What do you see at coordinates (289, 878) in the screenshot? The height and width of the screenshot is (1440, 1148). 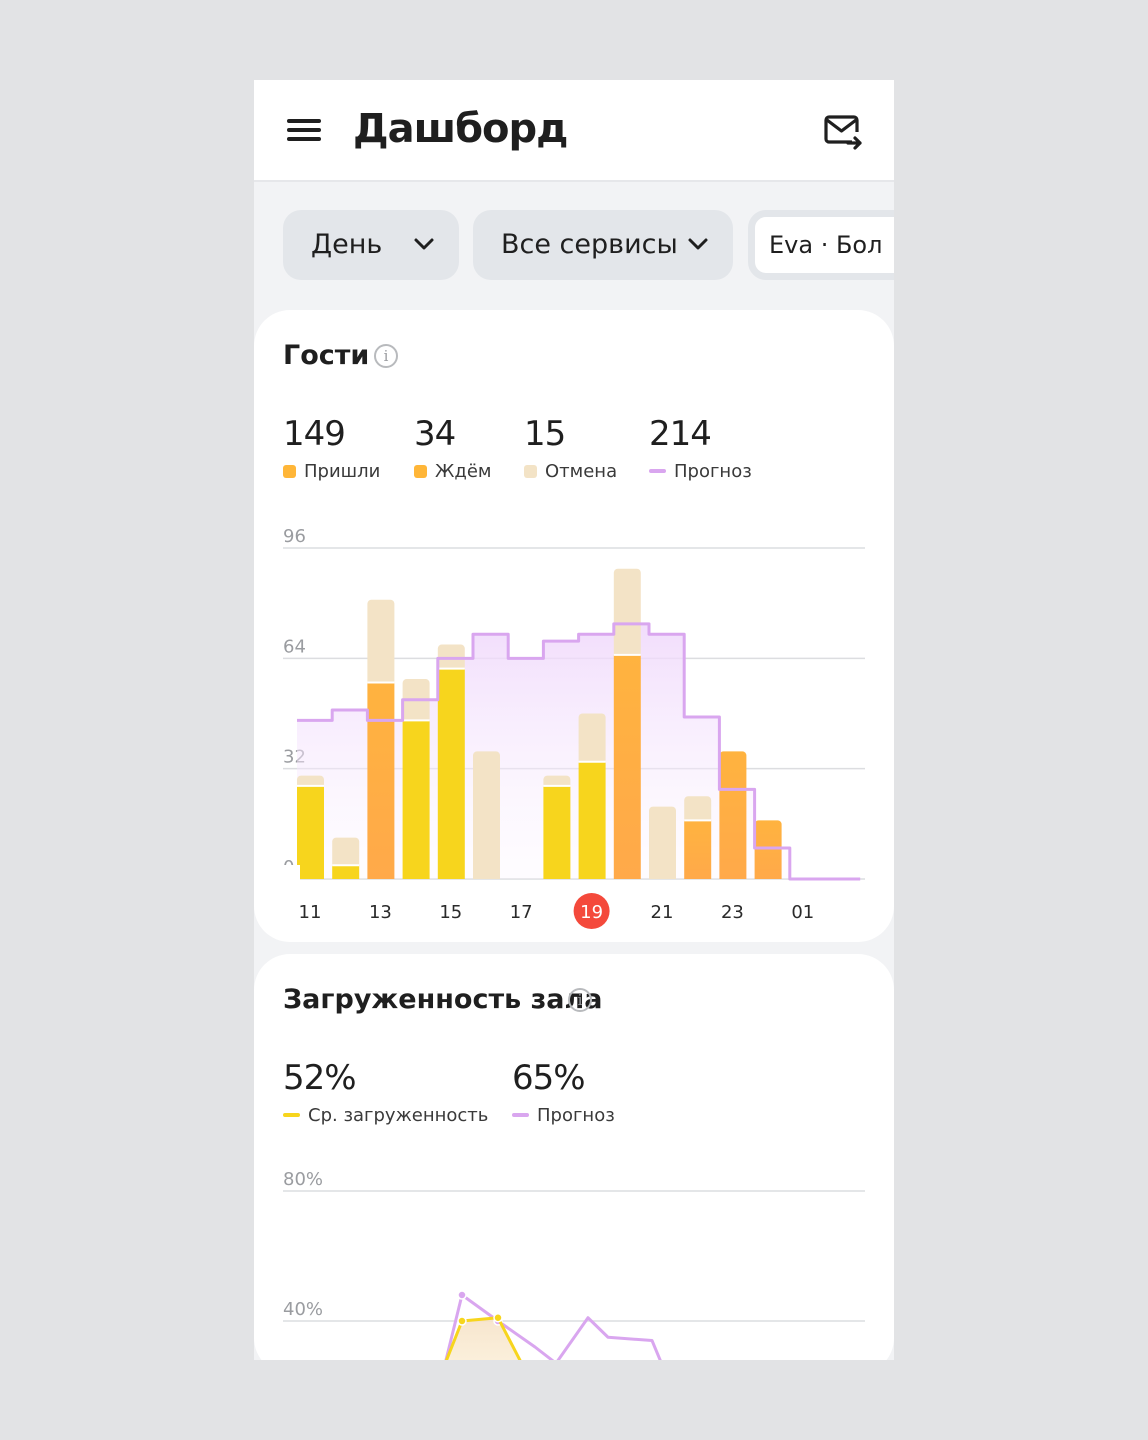 I see `zero-label-bg` at bounding box center [289, 878].